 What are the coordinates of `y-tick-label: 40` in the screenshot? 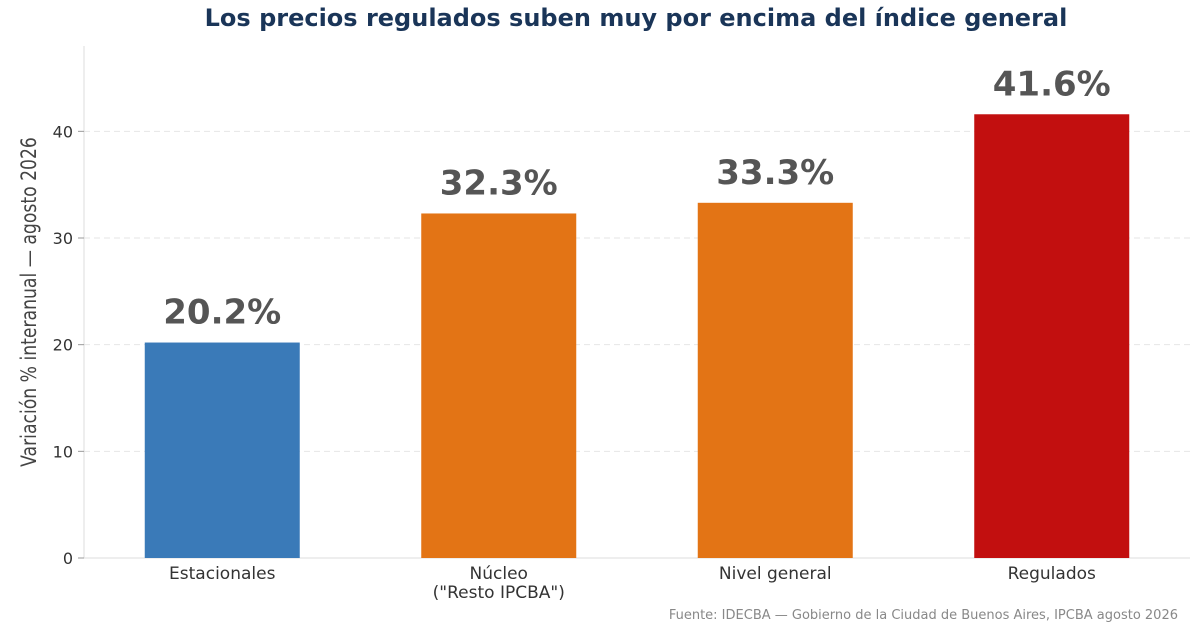 It's located at (63, 131).